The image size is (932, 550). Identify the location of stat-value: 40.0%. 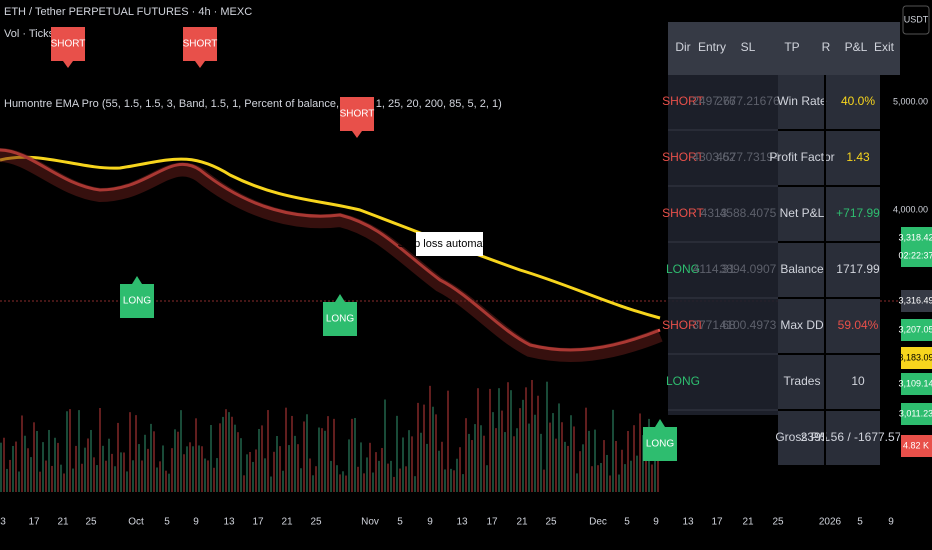
(858, 101).